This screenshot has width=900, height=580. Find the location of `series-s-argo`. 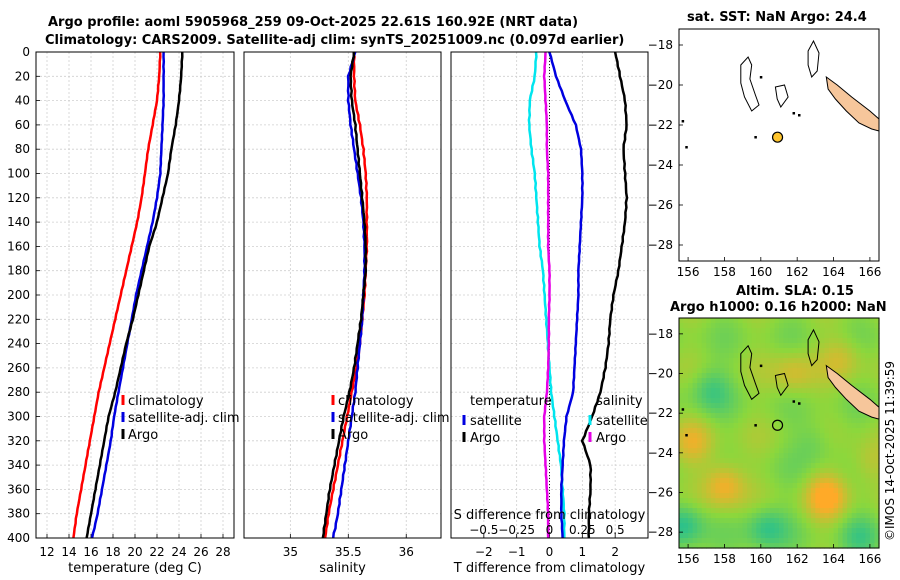

series-s-argo is located at coordinates (546, 295).